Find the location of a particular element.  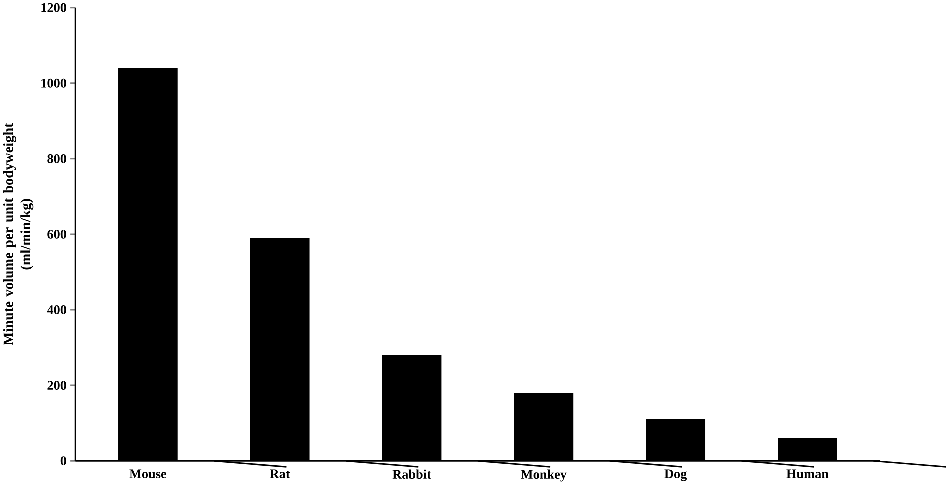

x-tick-label: Rat is located at coordinates (280, 474).